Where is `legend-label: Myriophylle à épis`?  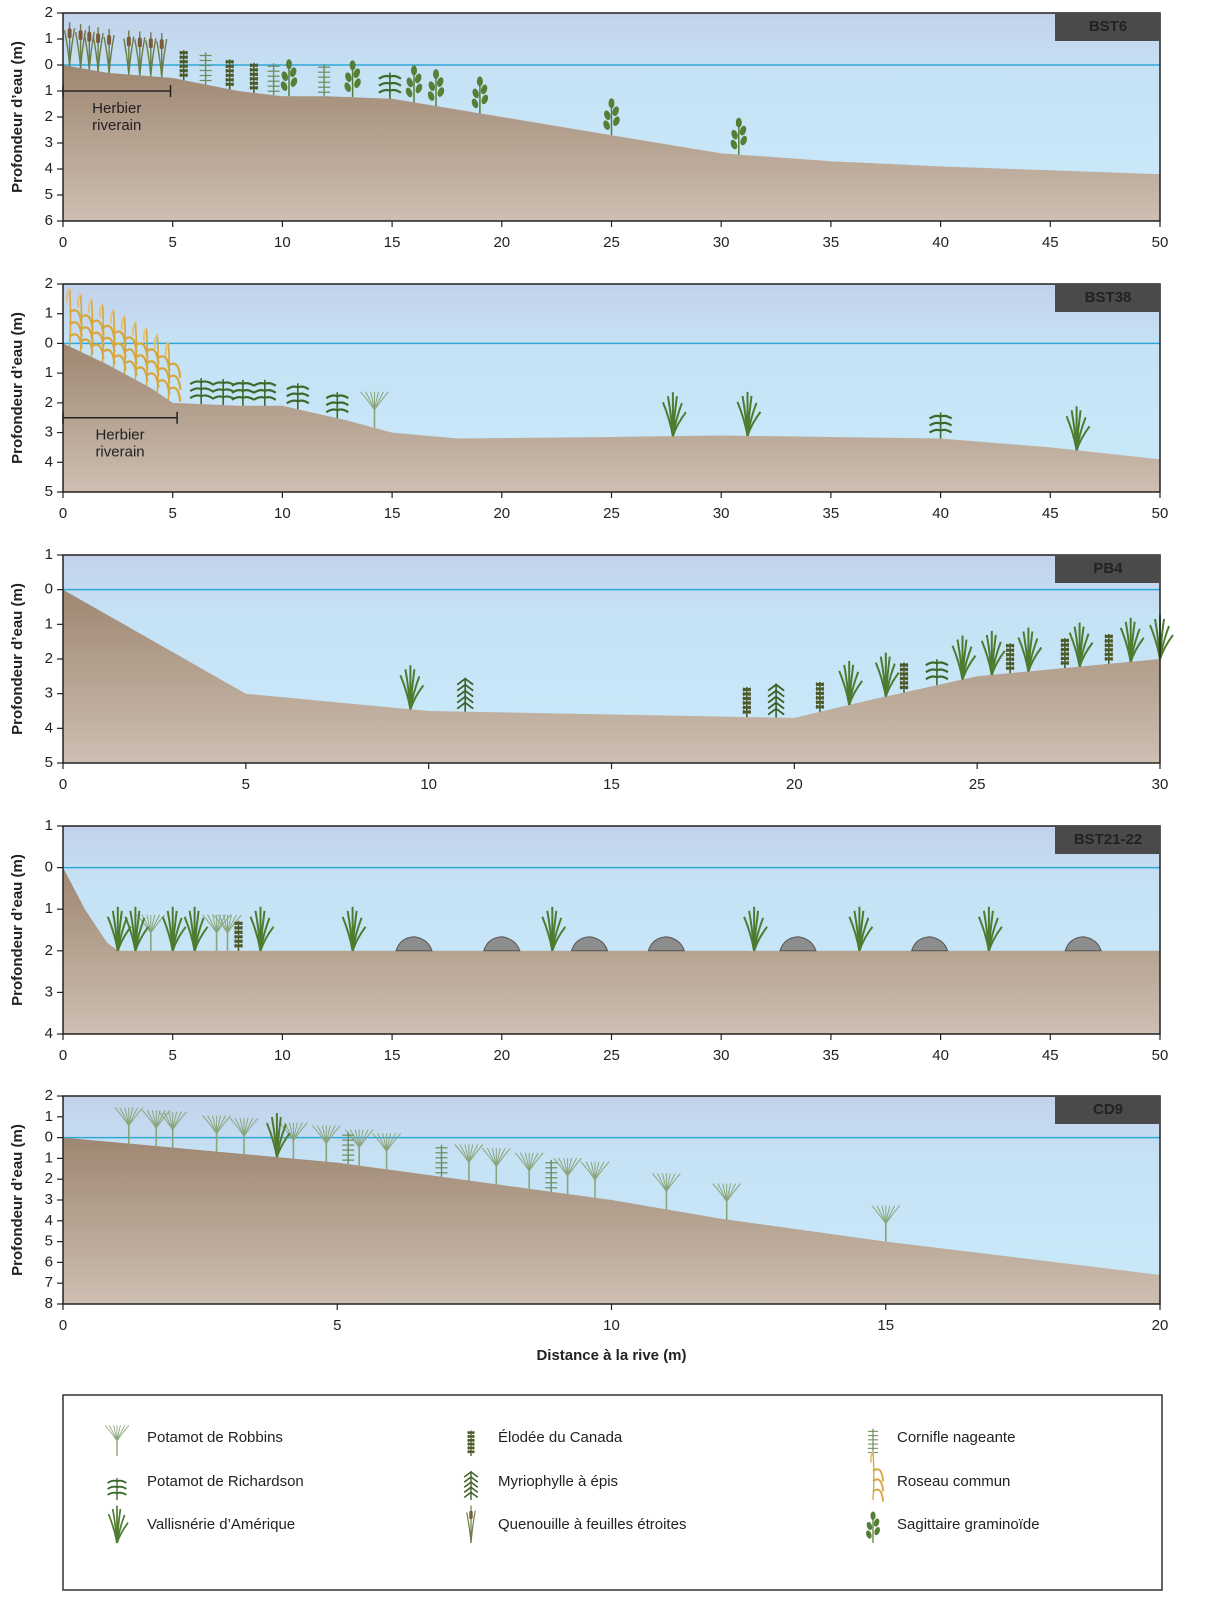
legend-label: Myriophylle à épis is located at coordinates (558, 1481).